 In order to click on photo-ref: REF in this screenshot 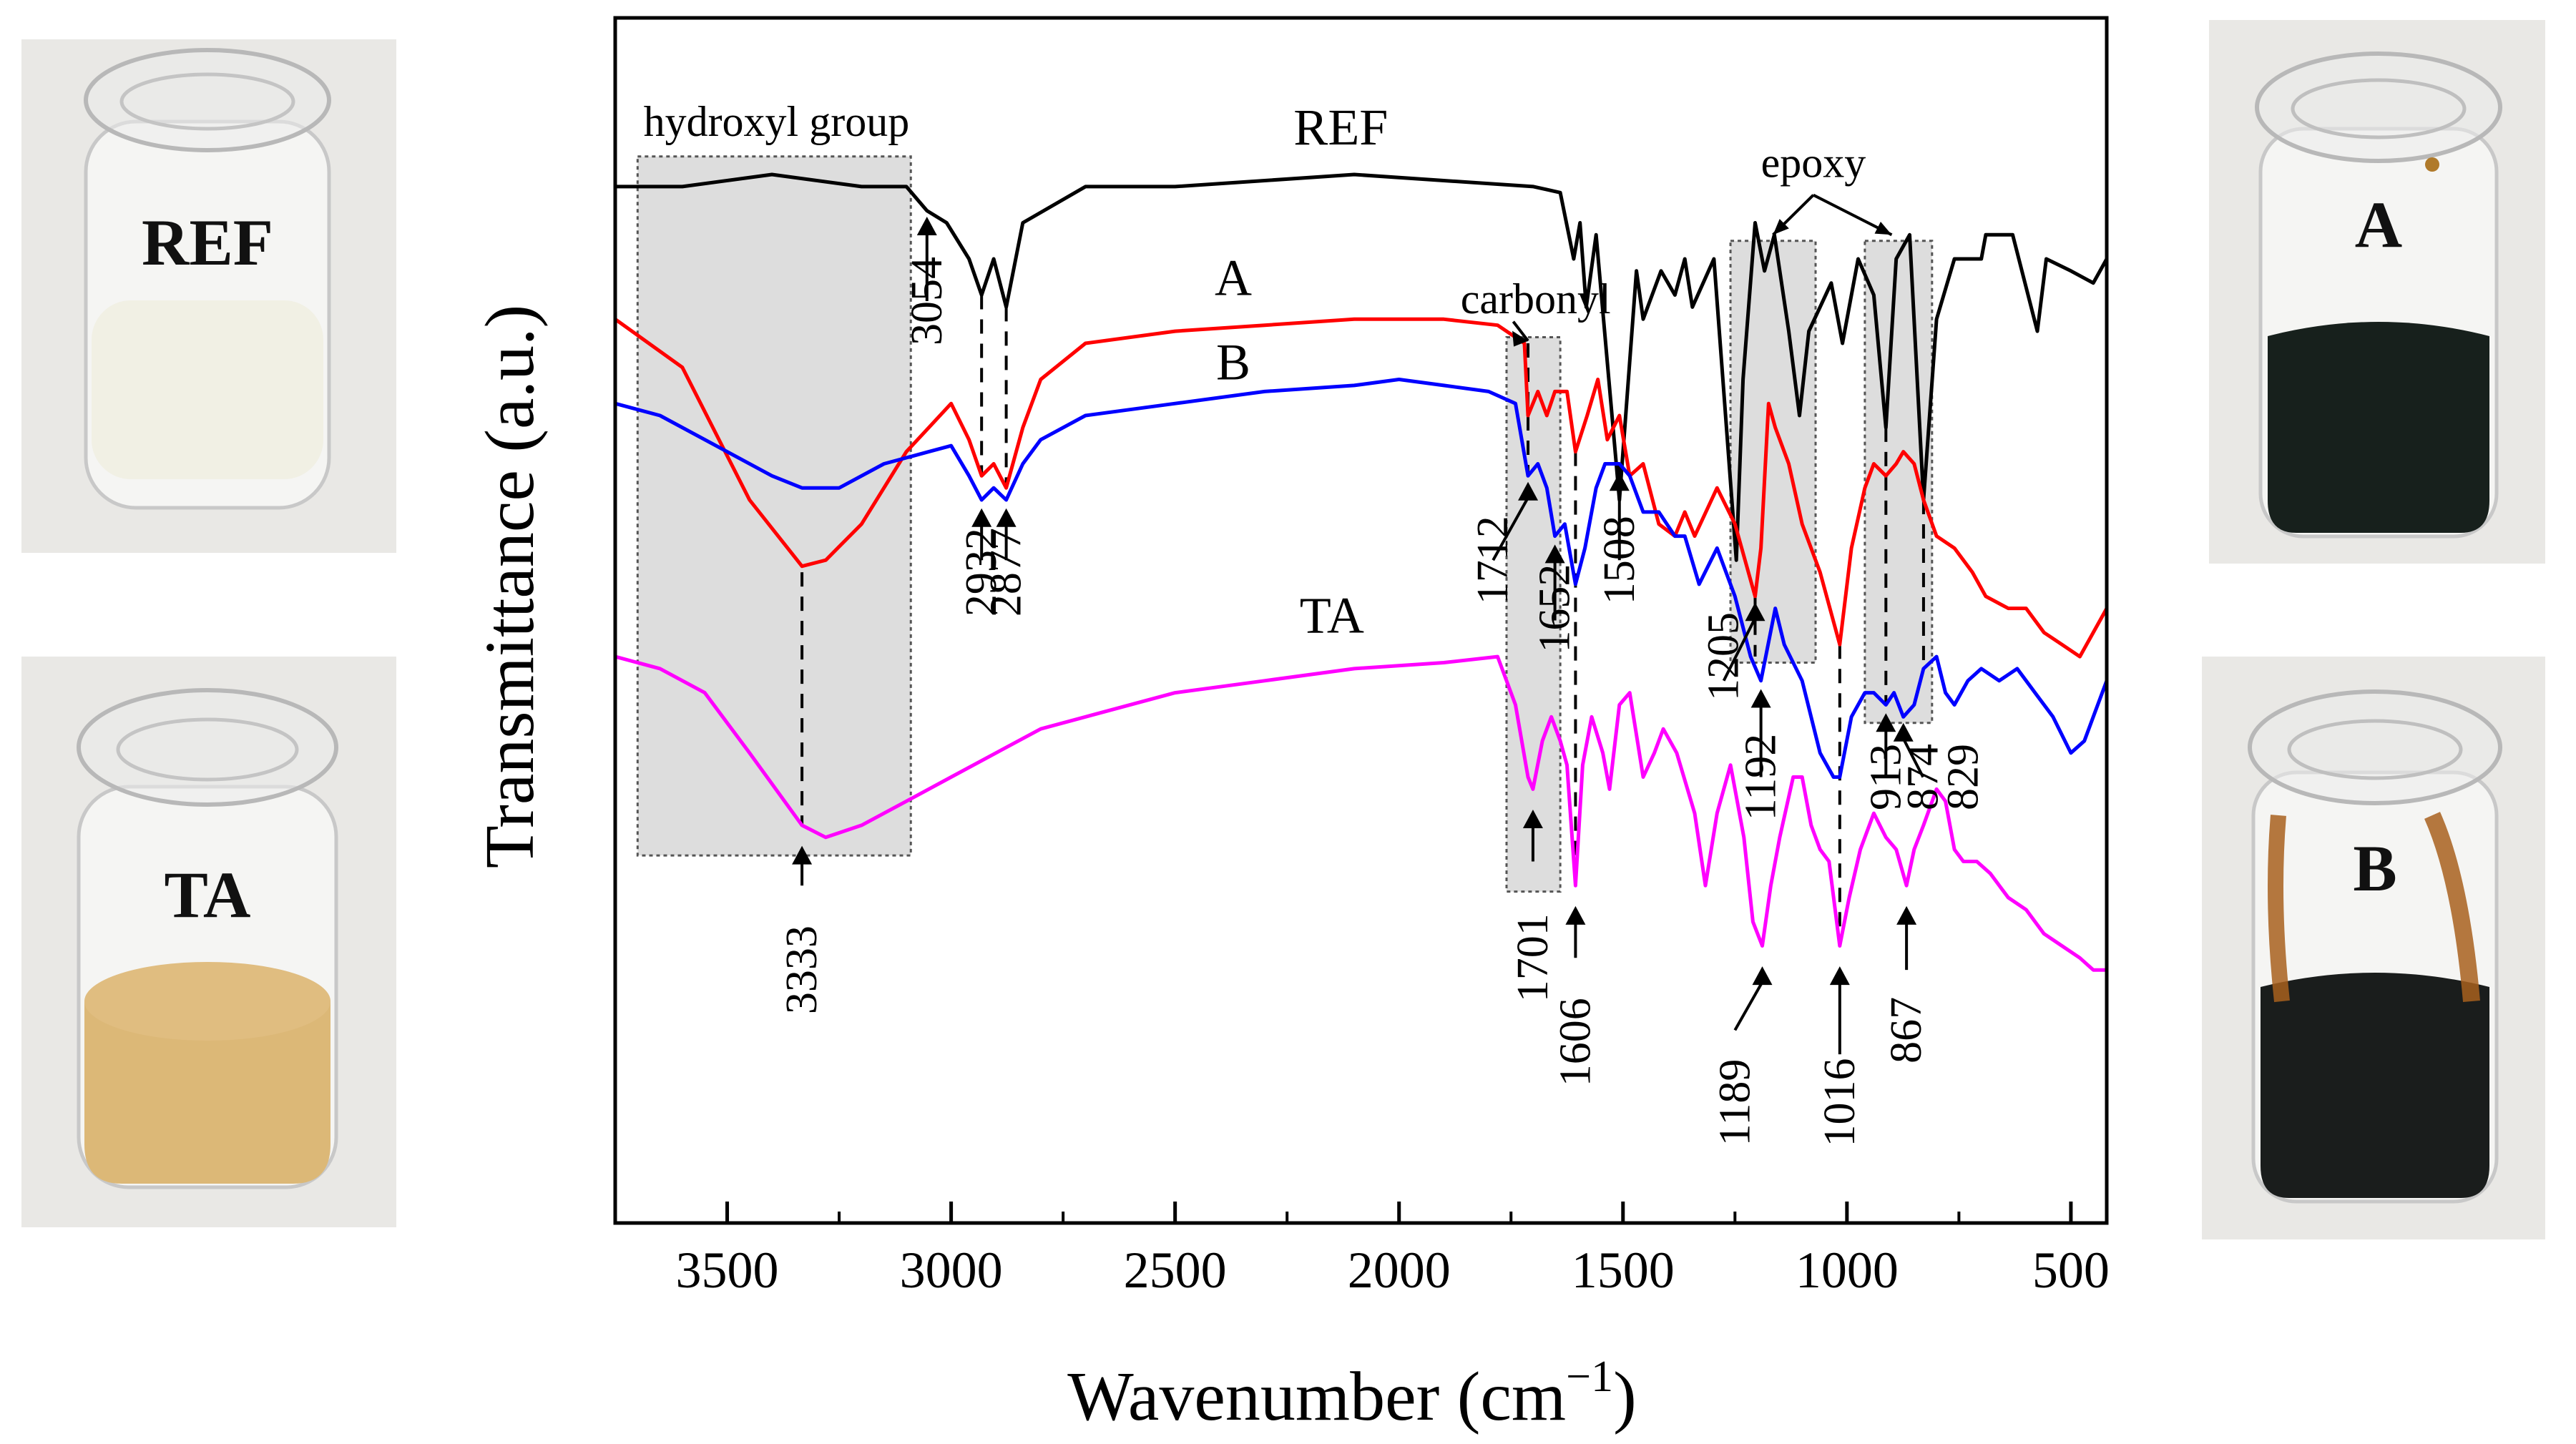, I will do `click(208, 296)`.